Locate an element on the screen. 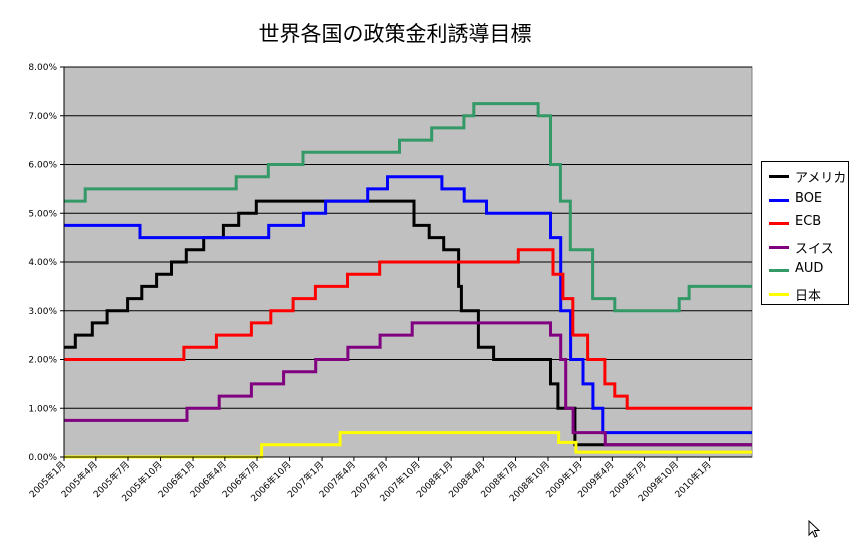 Image resolution: width=857 pixels, height=538 pixels. legend-label: ECB is located at coordinates (808, 221).